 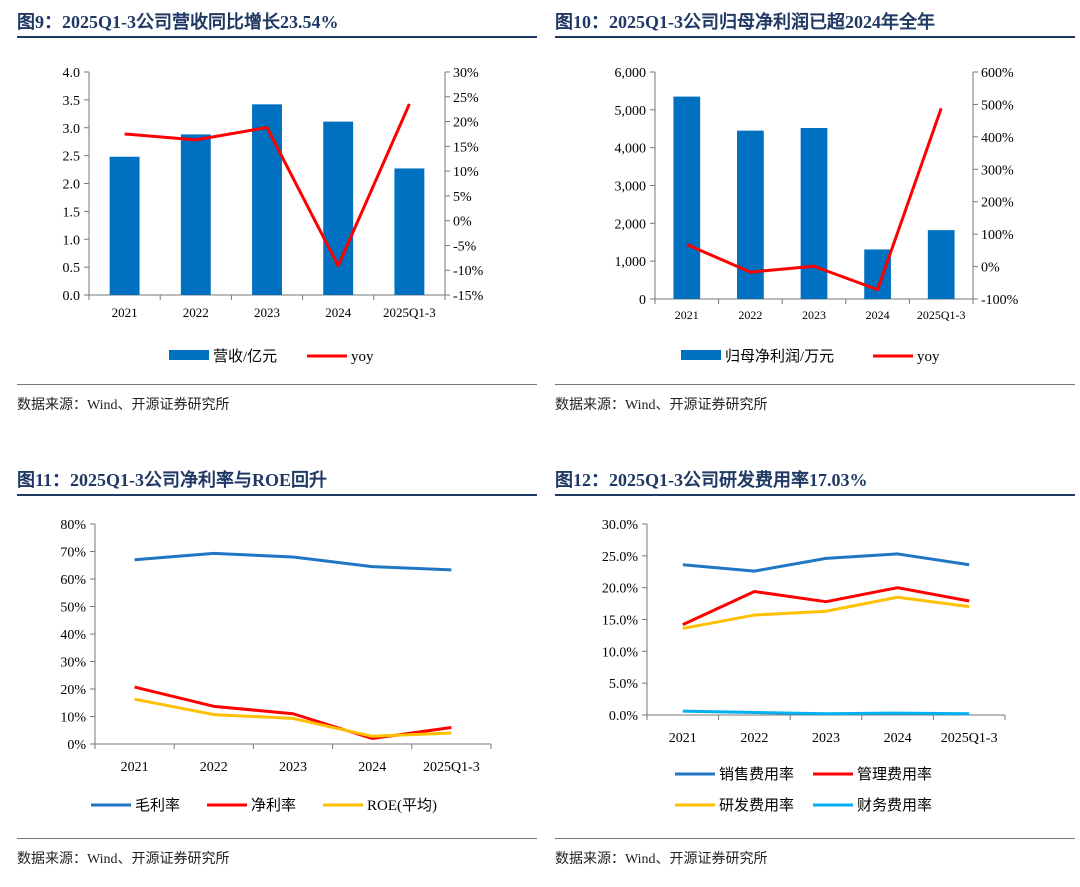 What do you see at coordinates (815, 399) in the screenshot?
I see `figure-10-source: 数据来源：Wind、开源证券研究所` at bounding box center [815, 399].